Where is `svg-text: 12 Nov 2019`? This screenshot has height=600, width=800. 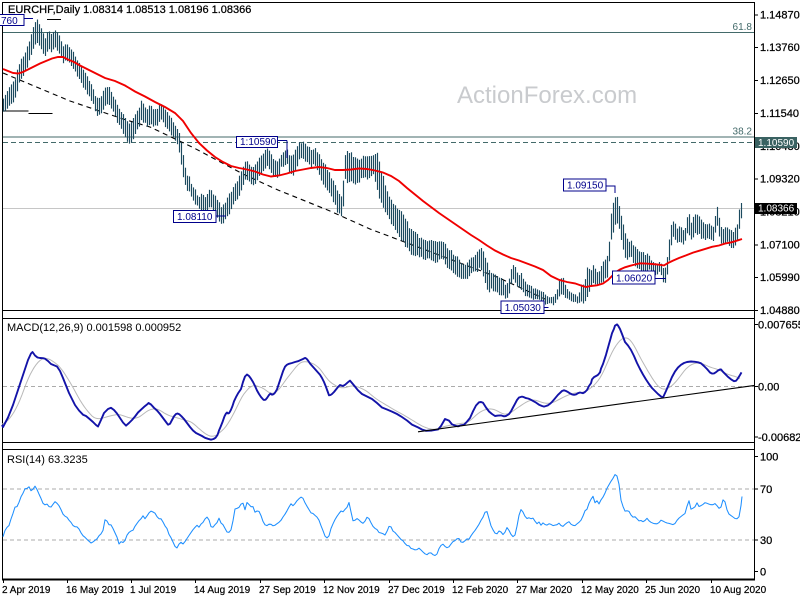 svg-text: 12 Nov 2019 is located at coordinates (351, 590).